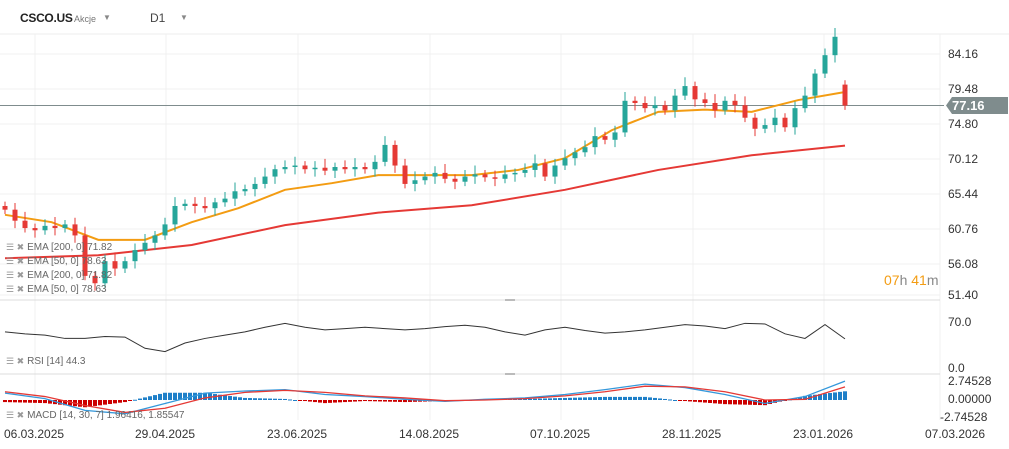  What do you see at coordinates (67, 261) in the screenshot?
I see `legend-text: EMA [50, 0] 78.63` at bounding box center [67, 261].